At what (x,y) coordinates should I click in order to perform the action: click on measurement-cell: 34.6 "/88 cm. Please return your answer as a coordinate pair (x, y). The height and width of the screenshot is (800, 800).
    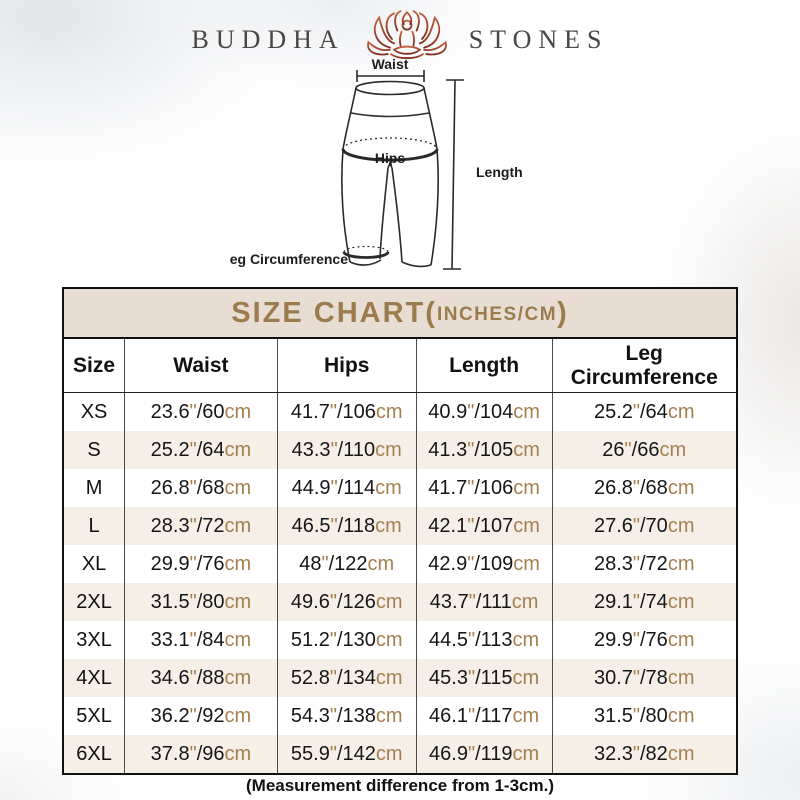
    Looking at the image, I should click on (201, 678).